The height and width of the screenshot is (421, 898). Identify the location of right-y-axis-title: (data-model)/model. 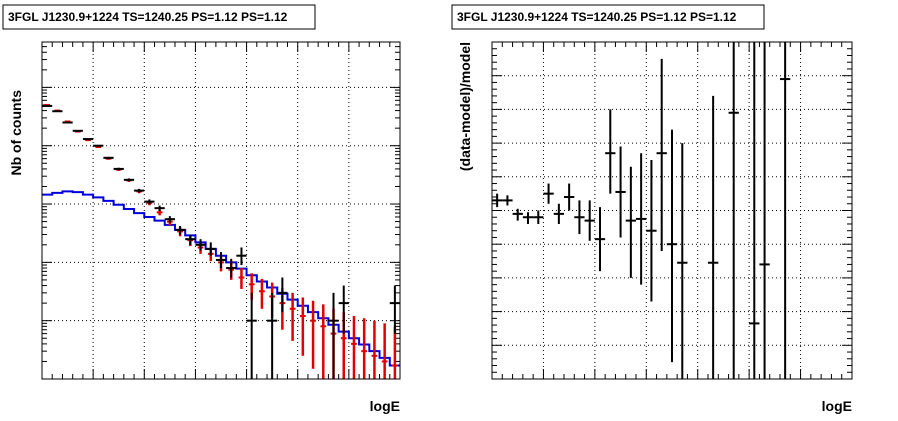
(465, 106).